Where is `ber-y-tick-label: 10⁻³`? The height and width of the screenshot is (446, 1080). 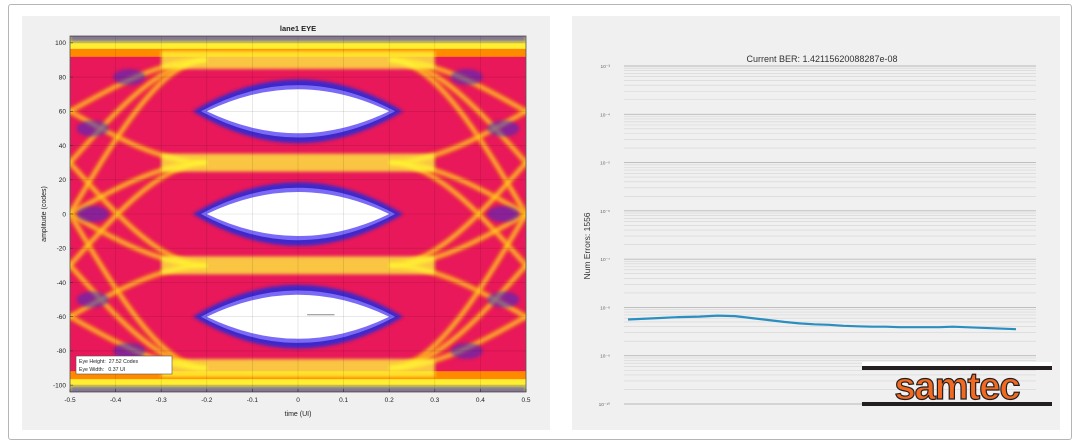
ber-y-tick-label: 10⁻³ is located at coordinates (606, 67).